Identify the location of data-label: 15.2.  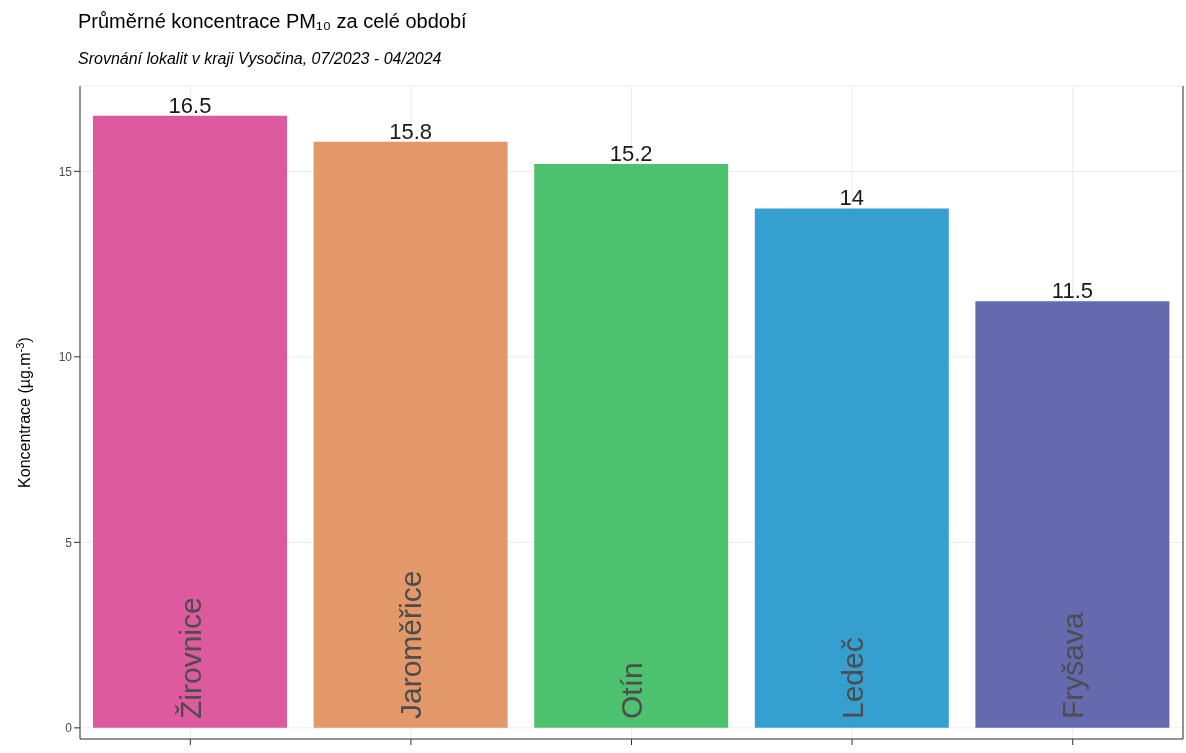
(631, 153).